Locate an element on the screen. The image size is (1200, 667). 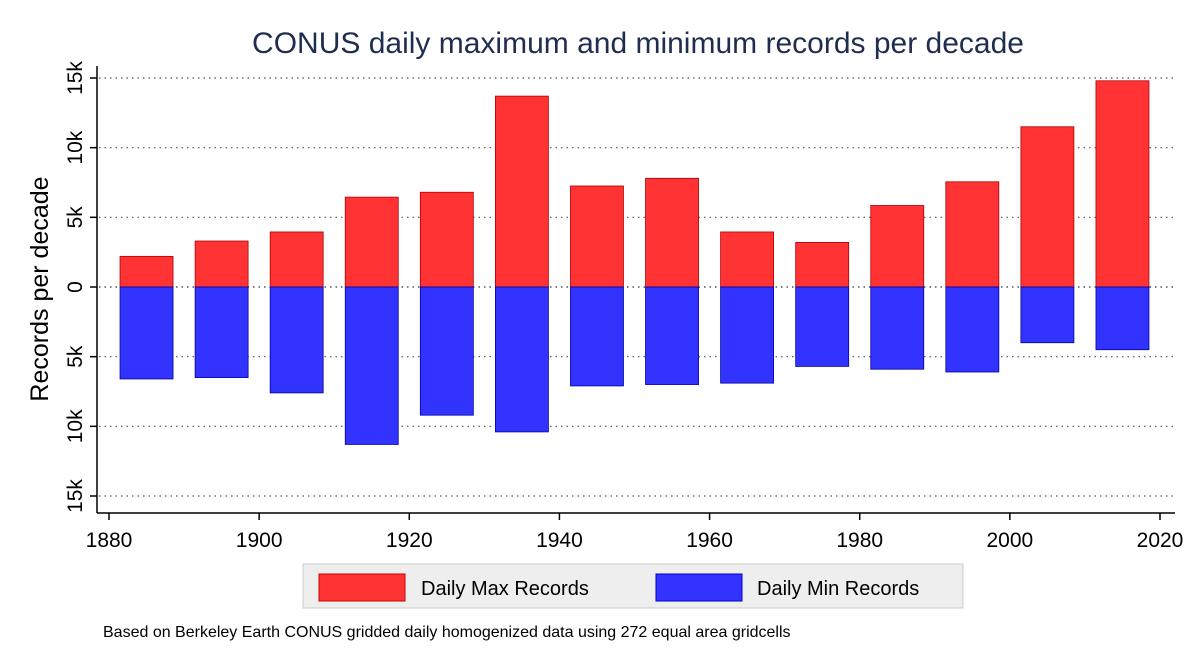
x-tick-label: 1980 is located at coordinates (859, 540).